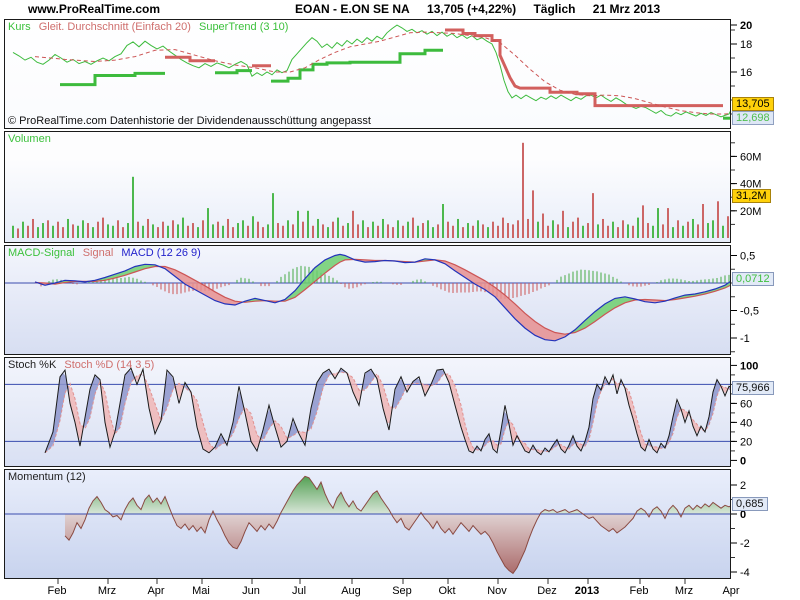 This screenshot has width=800, height=600. What do you see at coordinates (750, 157) in the screenshot?
I see `axis-tick-label: 60M` at bounding box center [750, 157].